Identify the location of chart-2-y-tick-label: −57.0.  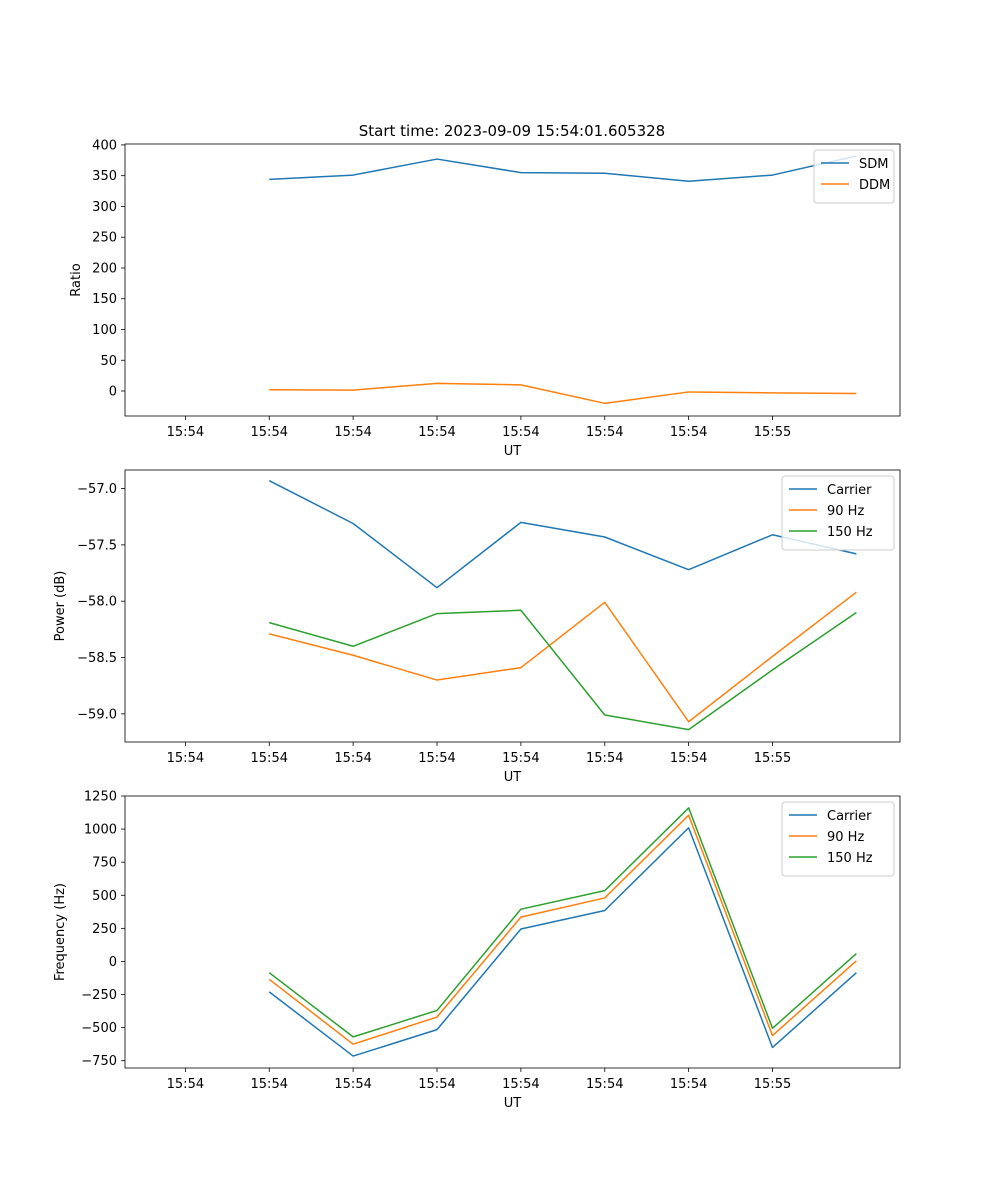
(97, 489).